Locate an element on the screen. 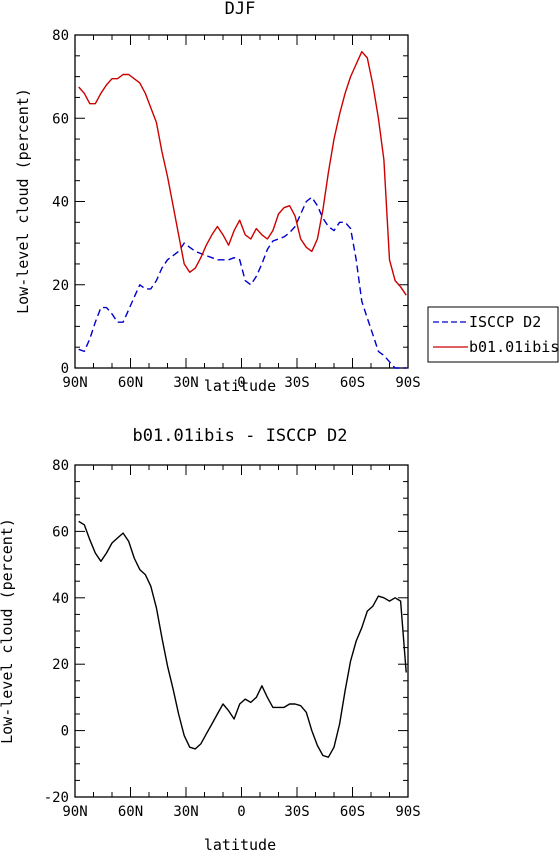  top-y-axis-label: Low-level cloud (percent) is located at coordinates (23, 201).